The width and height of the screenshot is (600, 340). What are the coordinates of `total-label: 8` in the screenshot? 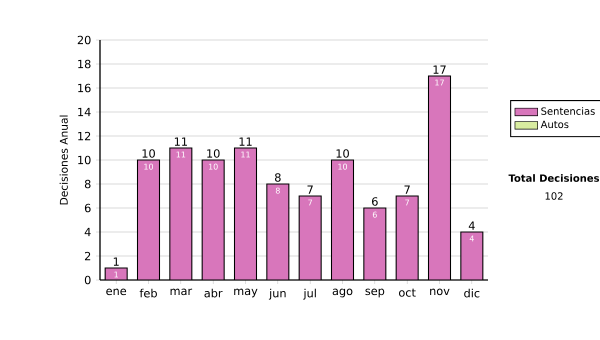 It's located at (278, 177).